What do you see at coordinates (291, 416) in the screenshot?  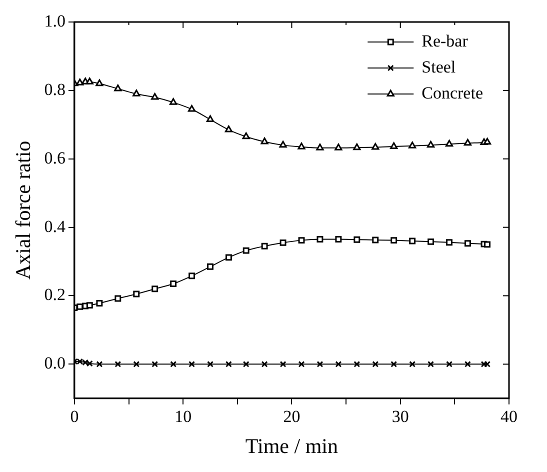 I see `x-tick-label: 20` at bounding box center [291, 416].